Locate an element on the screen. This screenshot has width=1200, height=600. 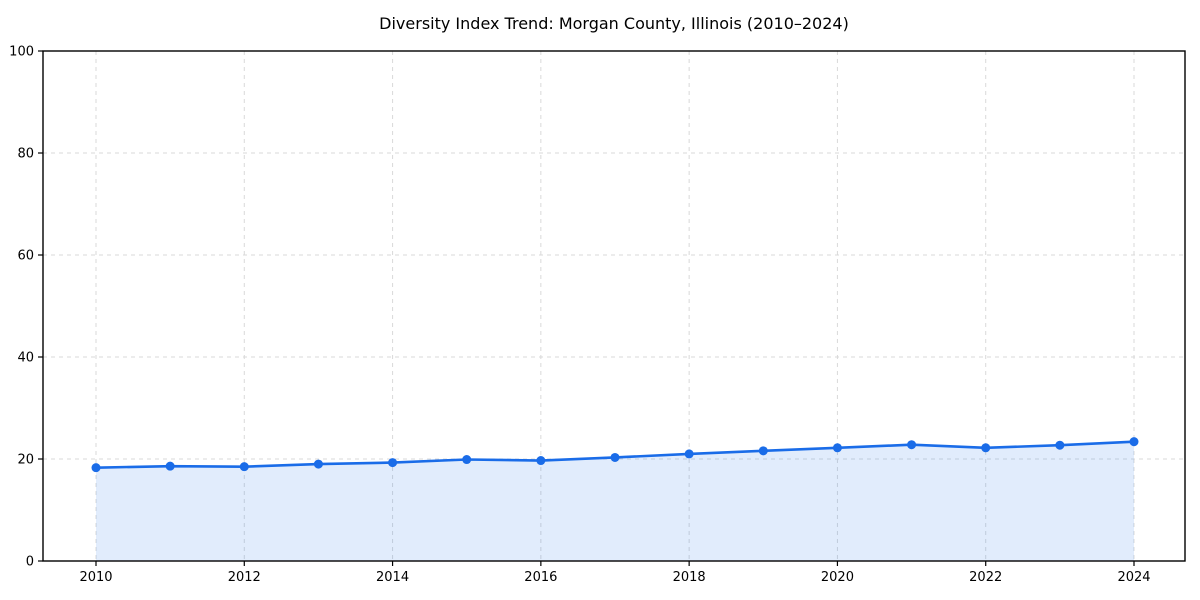
y-tick-label: 60 is located at coordinates (25, 256).